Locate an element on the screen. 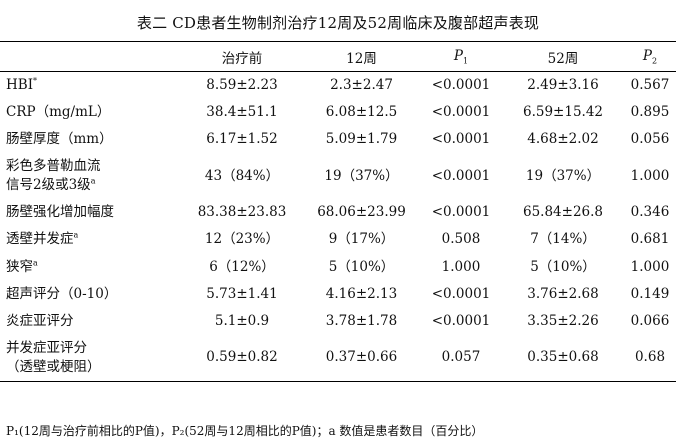 This screenshot has height=448, width=676. cell-p1: 0.508 is located at coordinates (461, 239).